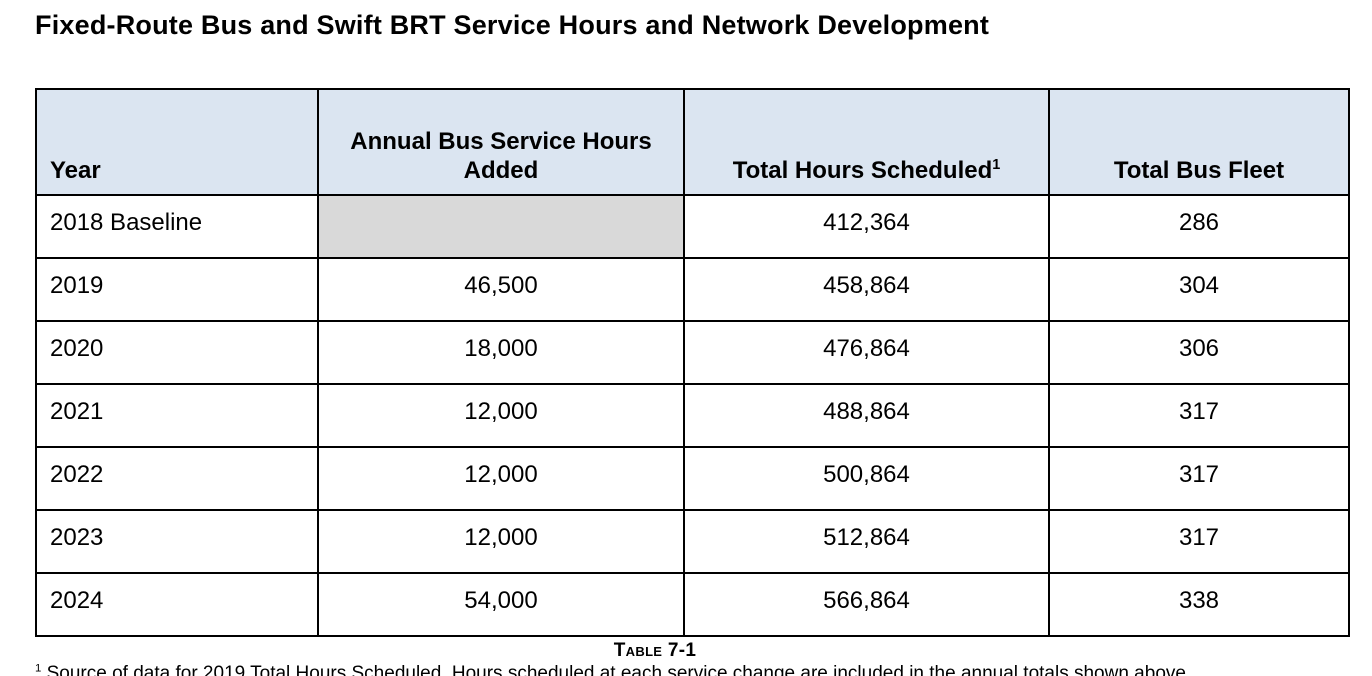  I want to click on column-header-hours-added: Annual Bus Service Hours Added, so click(501, 142).